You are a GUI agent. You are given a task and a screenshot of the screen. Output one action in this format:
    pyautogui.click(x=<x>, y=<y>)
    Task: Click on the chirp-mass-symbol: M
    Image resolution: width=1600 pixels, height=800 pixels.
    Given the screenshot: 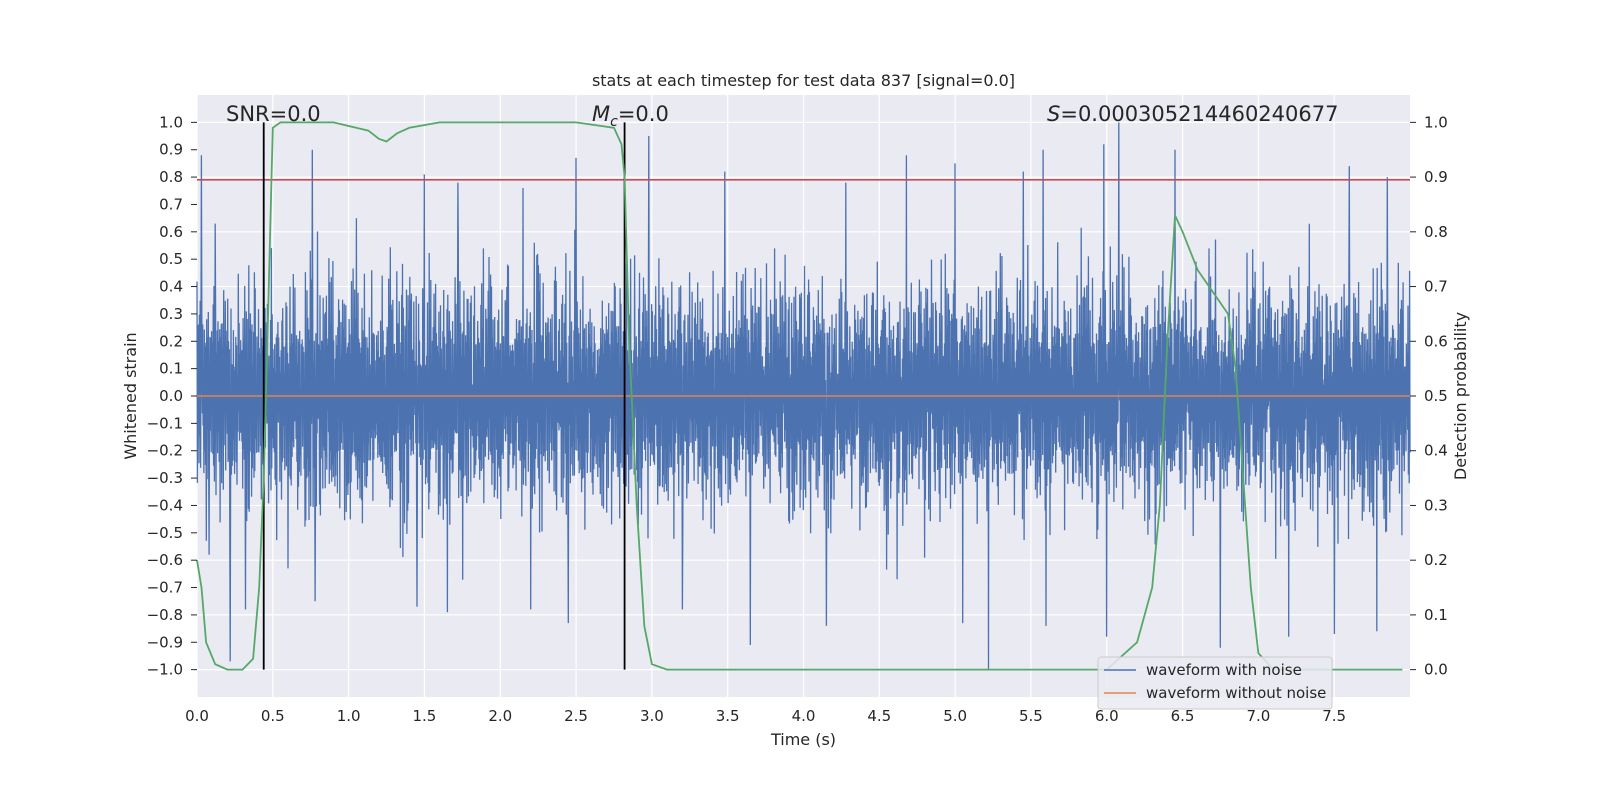 What is the action you would take?
    pyautogui.click(x=601, y=114)
    